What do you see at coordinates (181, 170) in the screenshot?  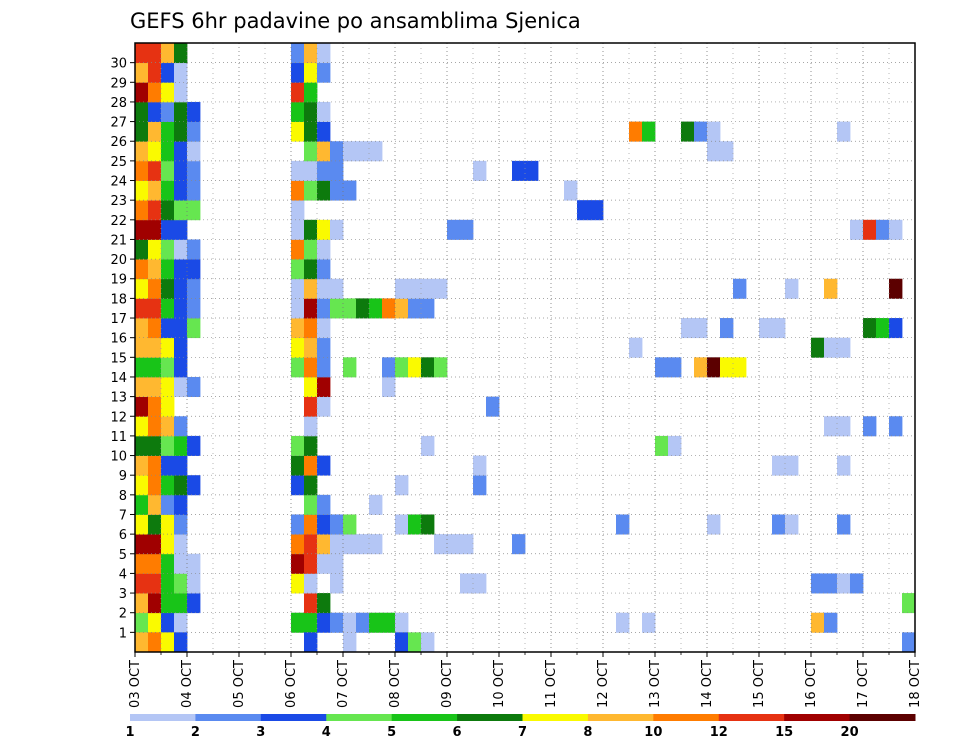 I see `heatmap-cell-m24-t3` at bounding box center [181, 170].